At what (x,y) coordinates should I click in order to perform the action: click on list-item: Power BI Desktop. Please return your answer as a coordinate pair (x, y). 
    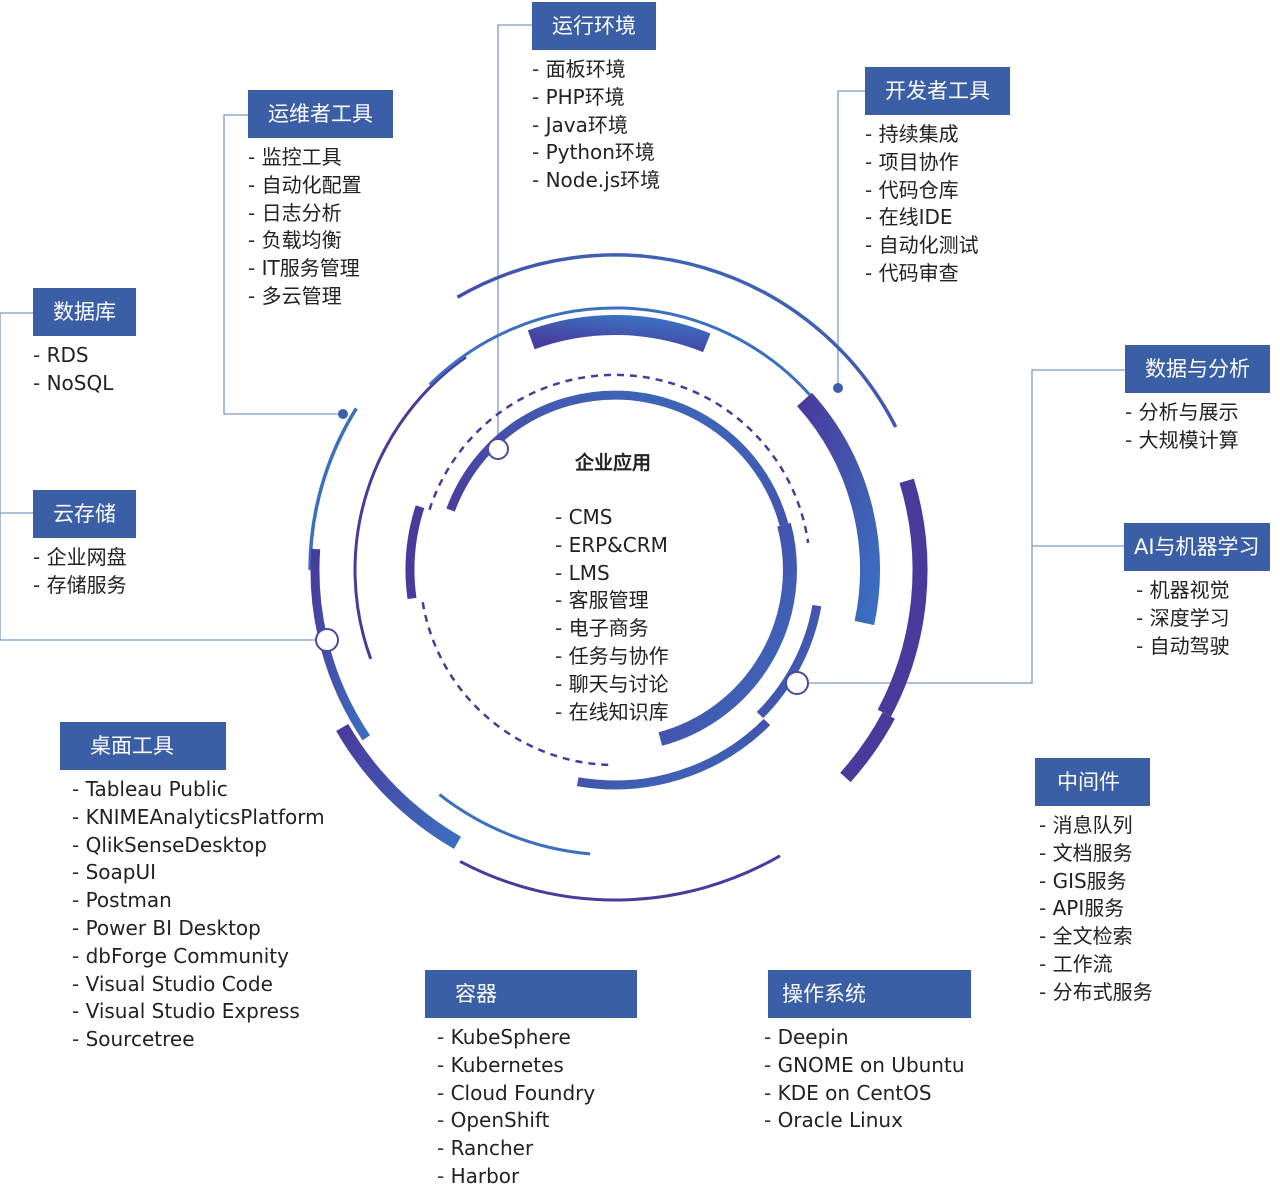
    Looking at the image, I should click on (198, 929).